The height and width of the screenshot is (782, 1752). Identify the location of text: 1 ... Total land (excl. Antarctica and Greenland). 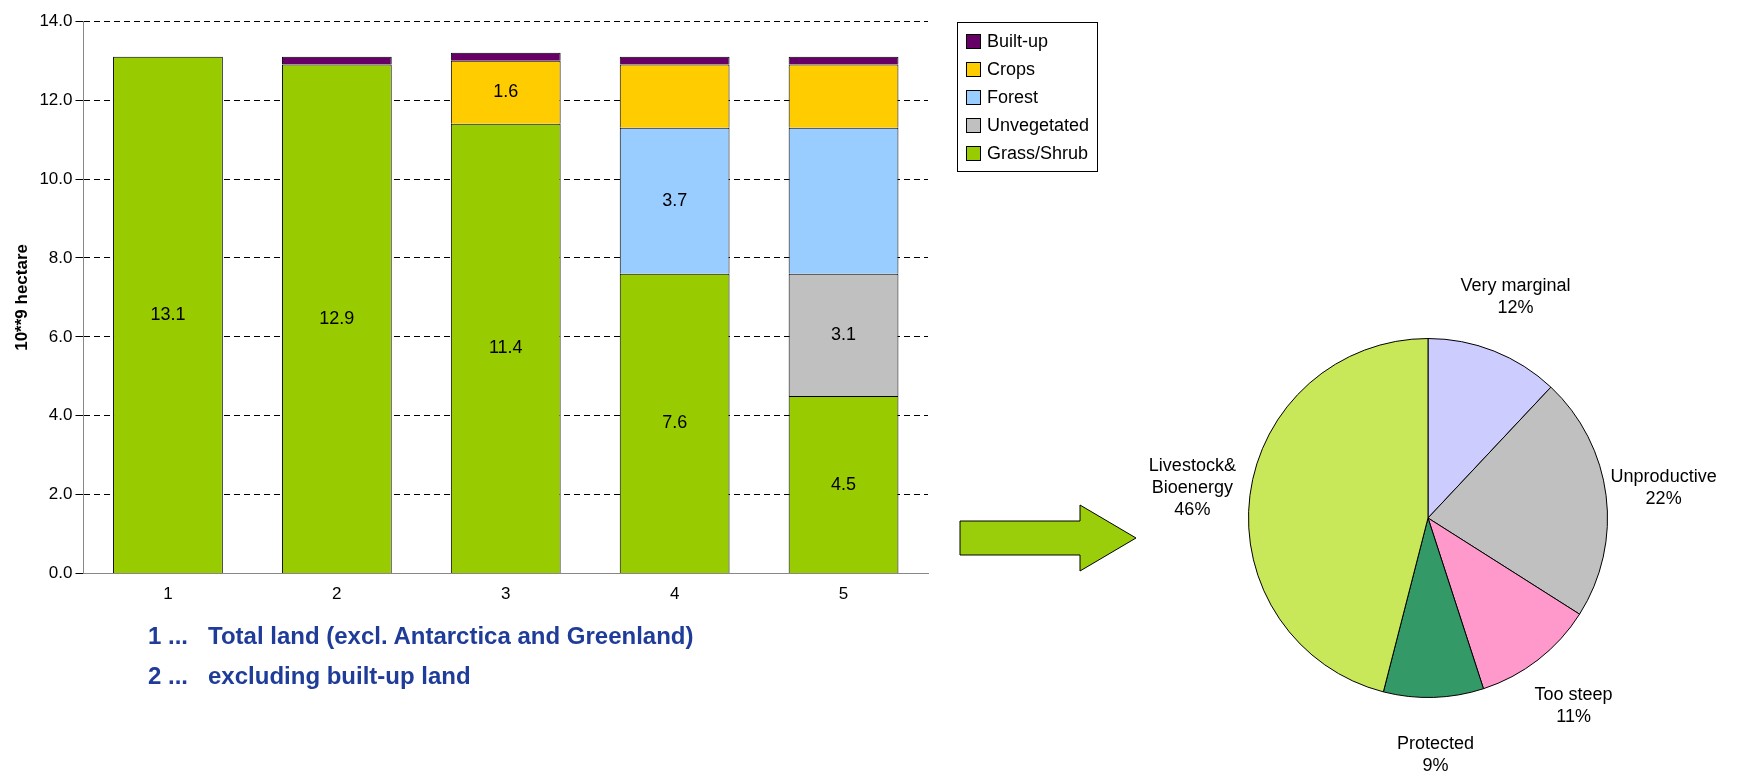
(421, 636).